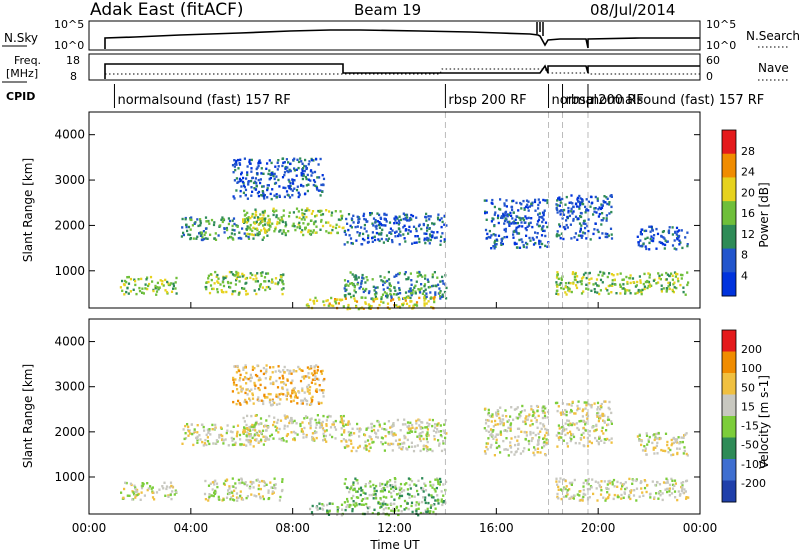 The height and width of the screenshot is (554, 800). Describe the element at coordinates (750, 445) in the screenshot. I see `colorbar-tick-label: -50` at that location.